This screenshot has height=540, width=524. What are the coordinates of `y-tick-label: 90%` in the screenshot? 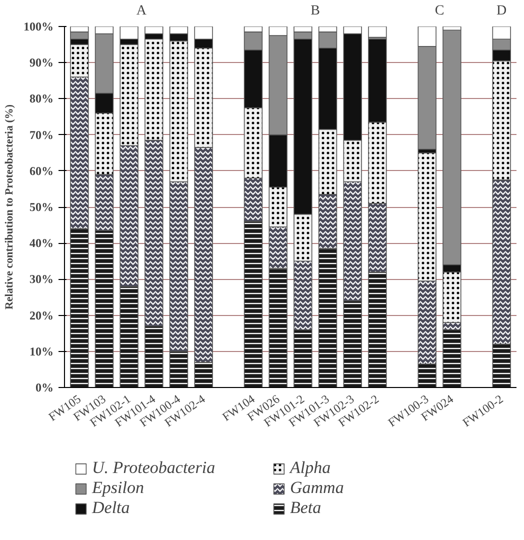 It's located at (42, 63).